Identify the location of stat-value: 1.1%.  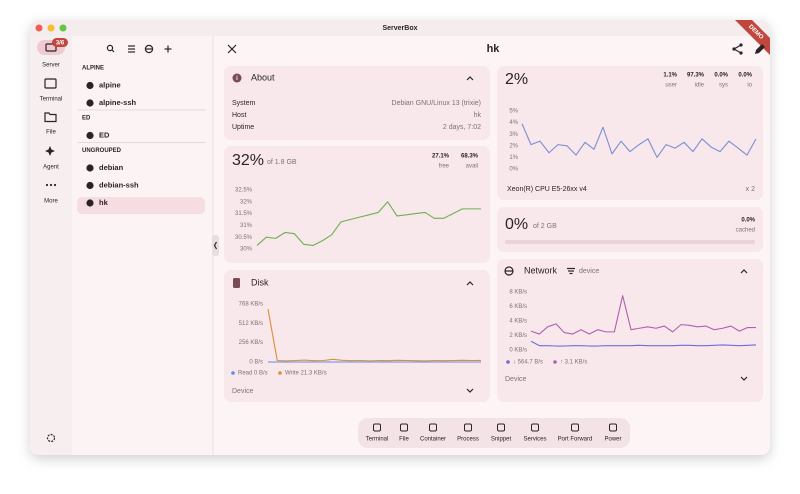
(670, 76).